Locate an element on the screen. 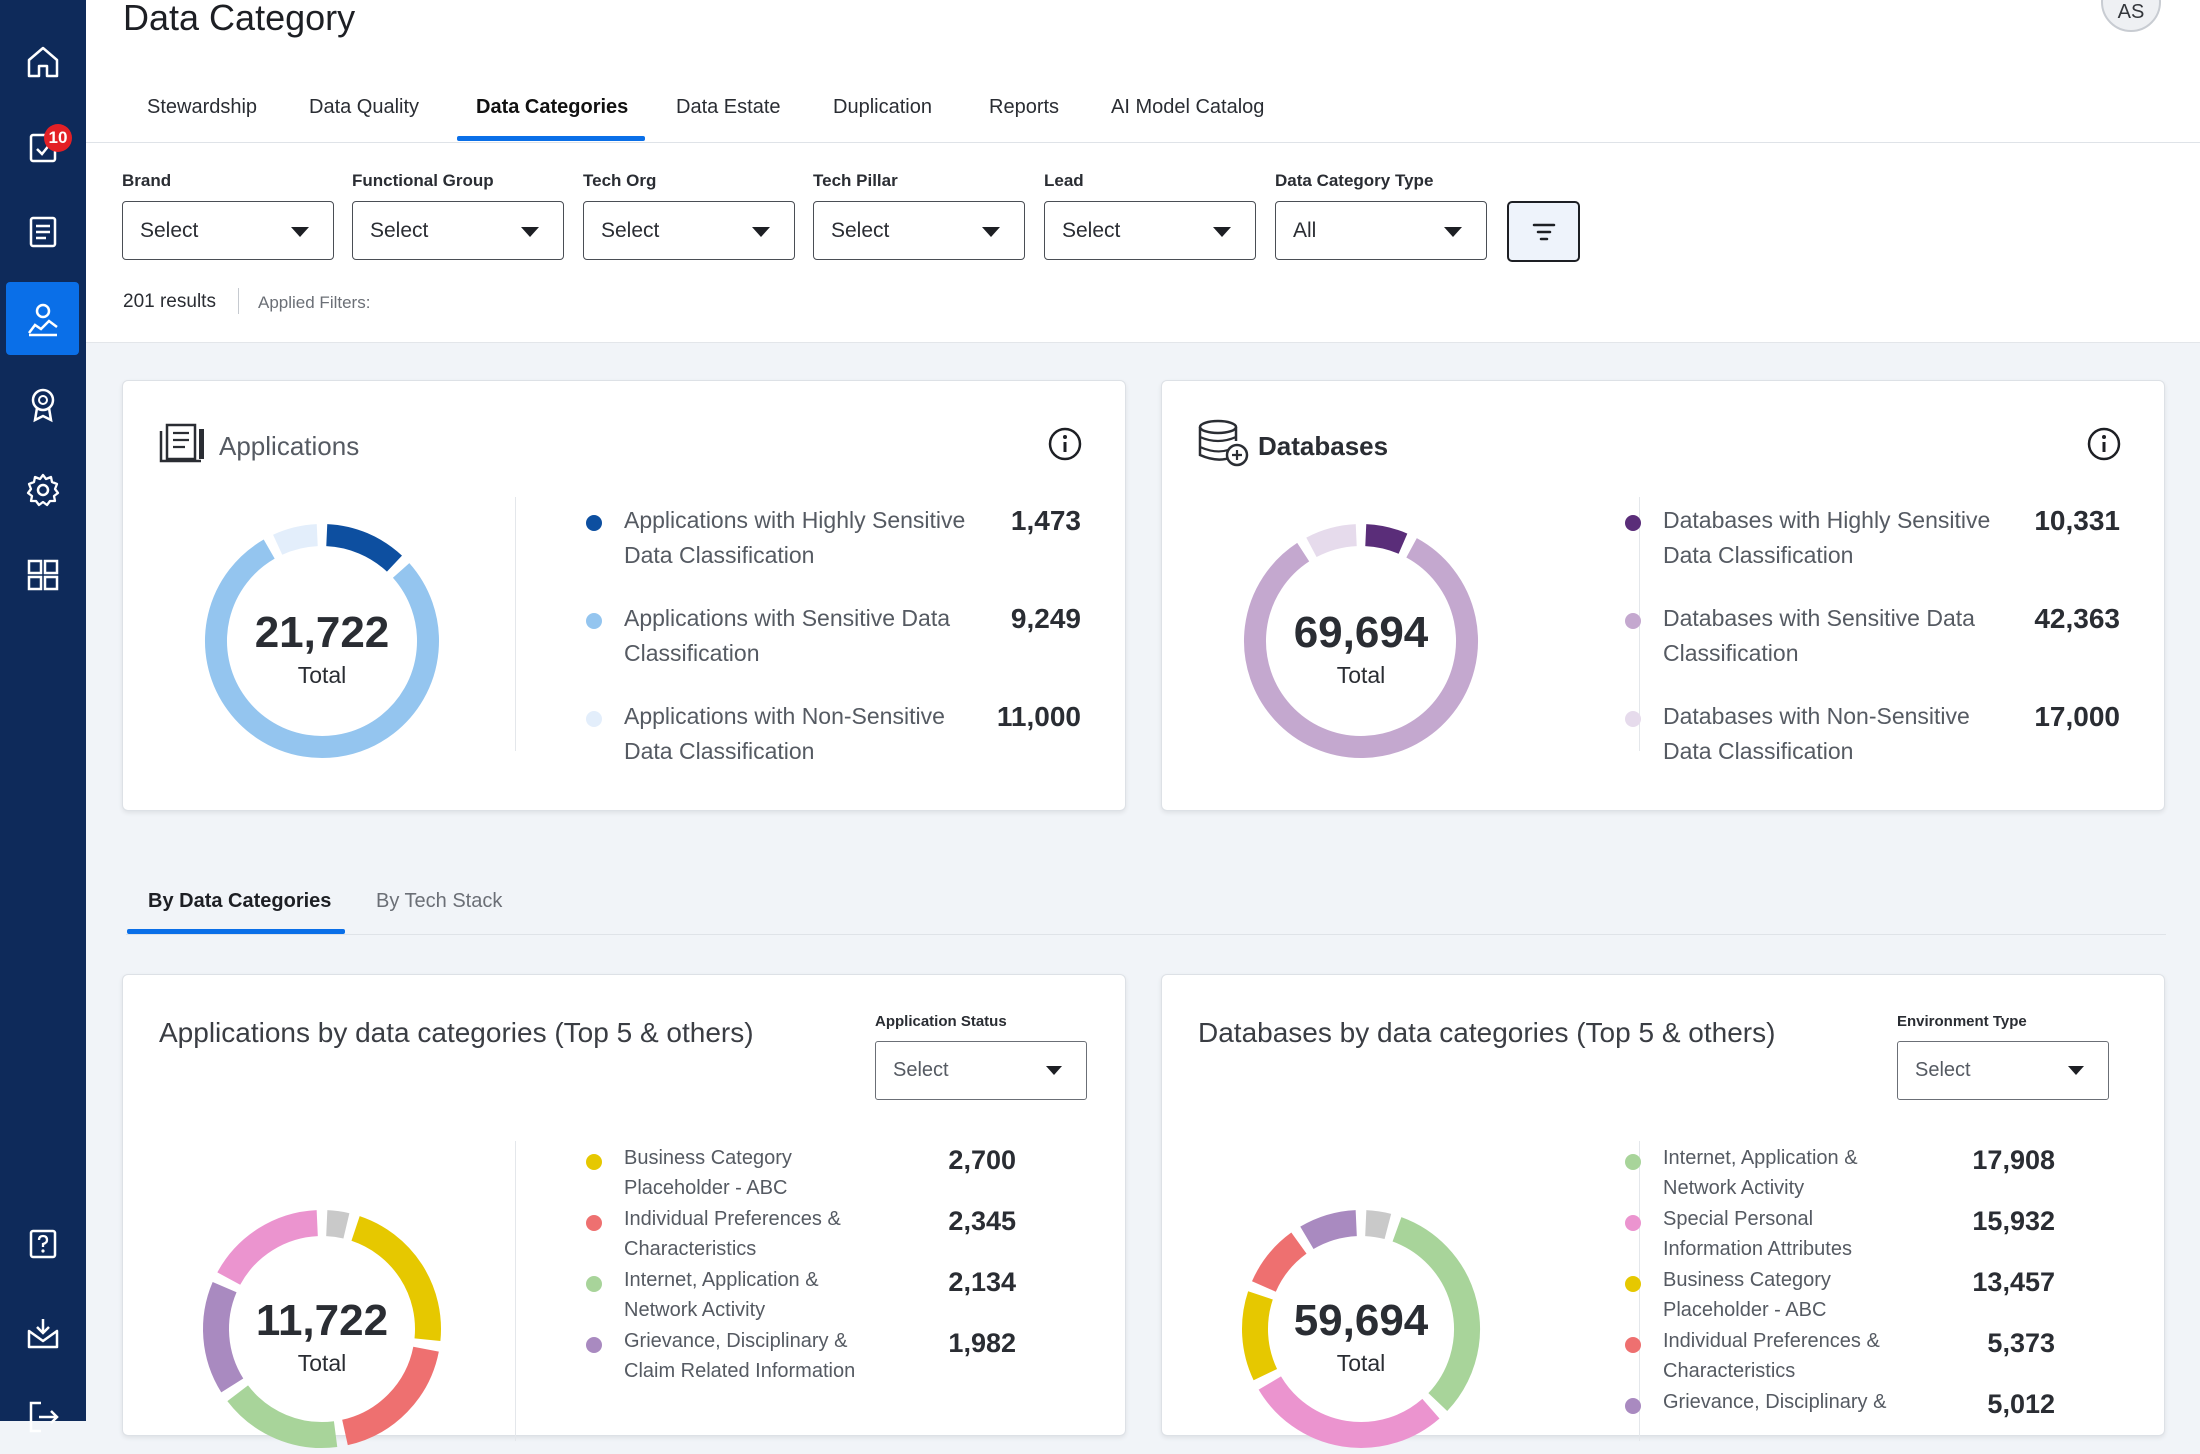  tab-data-quality: Data Quality is located at coordinates (364, 107).